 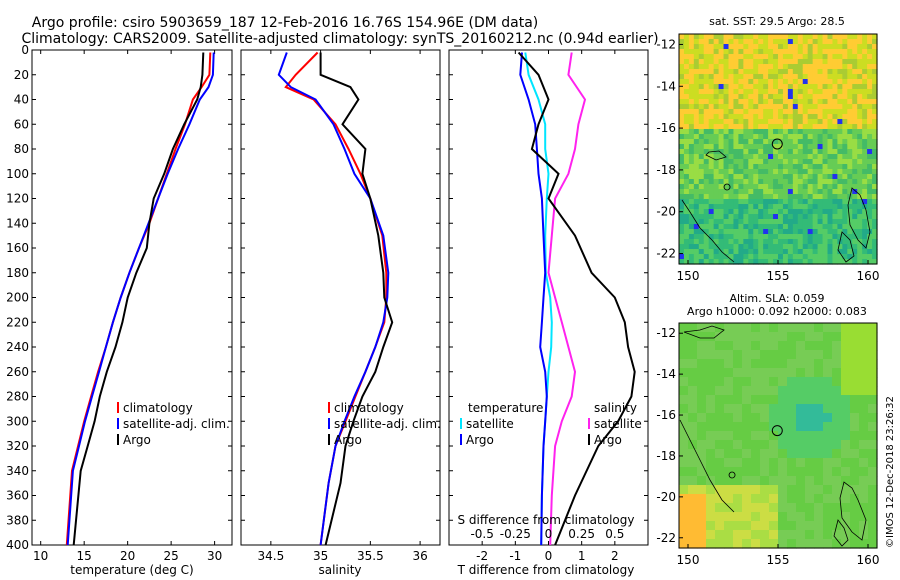 I want to click on x-tick-label: 25, so click(x=170, y=556).